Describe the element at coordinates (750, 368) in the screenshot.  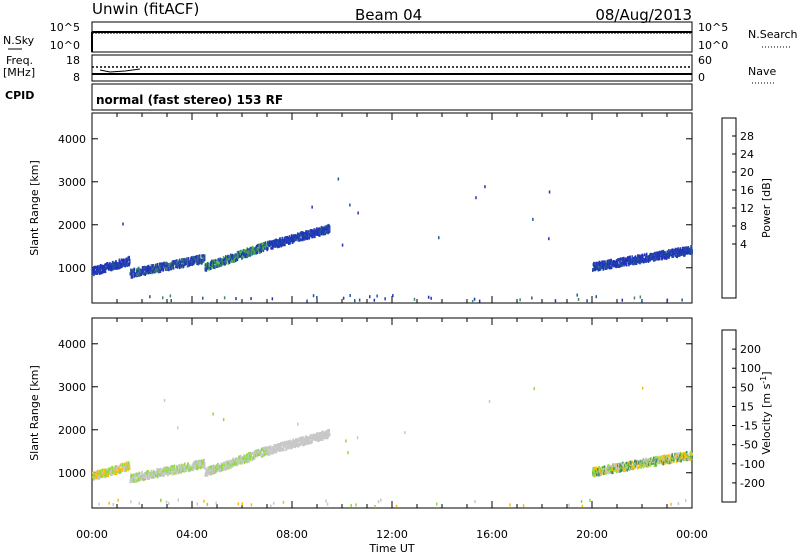
I see `colorbar-tick-label: 100` at that location.